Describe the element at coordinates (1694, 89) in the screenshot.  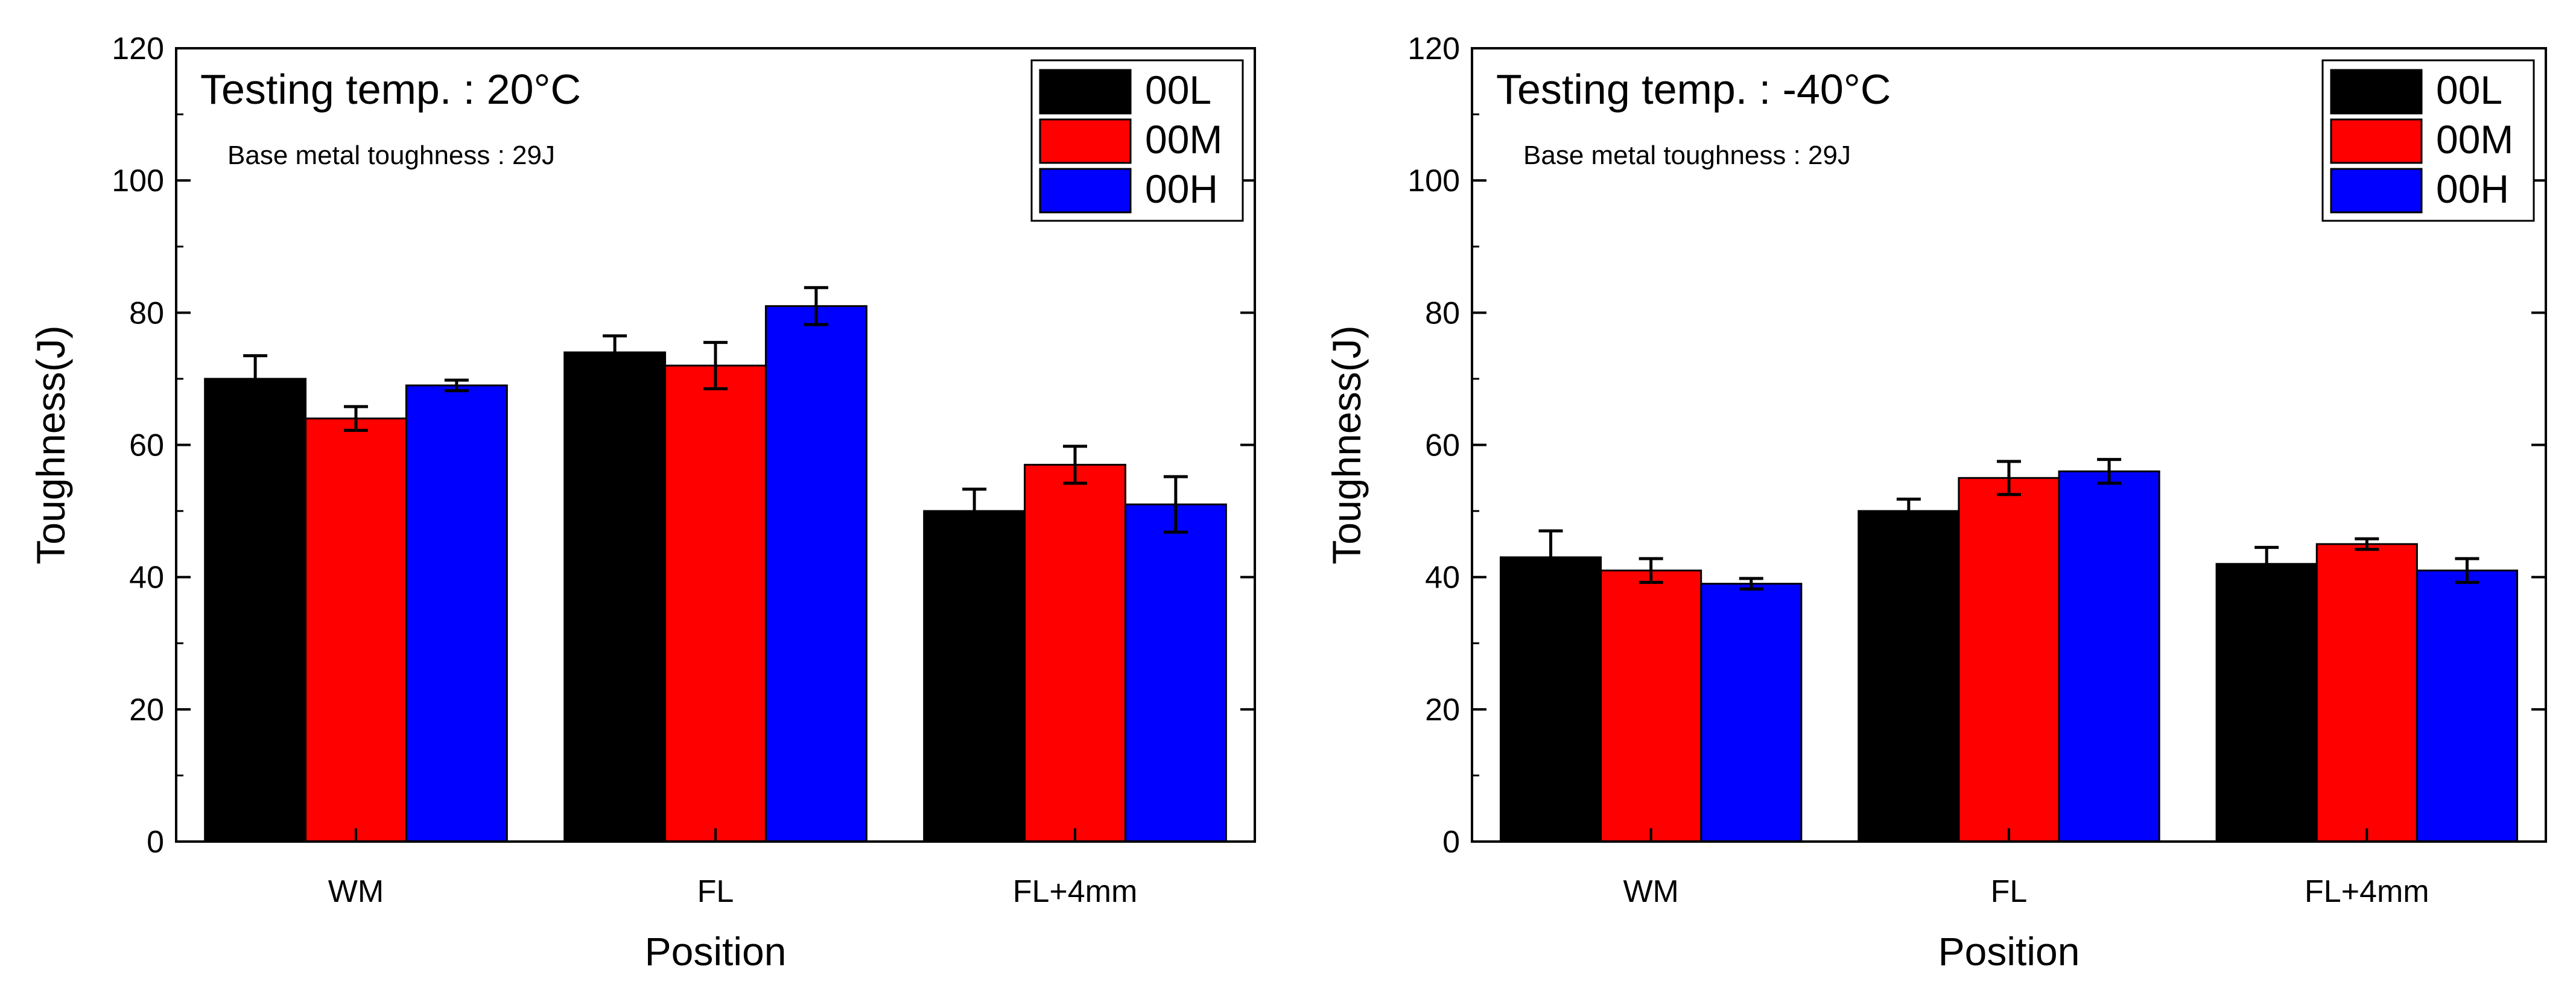
I see `testing-temp-label: Testing temp. : -40°C` at that location.